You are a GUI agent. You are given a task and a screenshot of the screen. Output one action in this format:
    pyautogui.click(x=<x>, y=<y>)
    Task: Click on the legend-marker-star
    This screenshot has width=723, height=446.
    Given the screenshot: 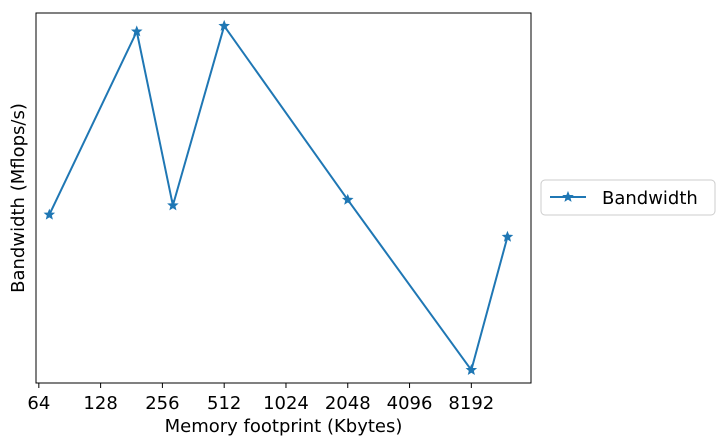 What is the action you would take?
    pyautogui.click(x=568, y=196)
    